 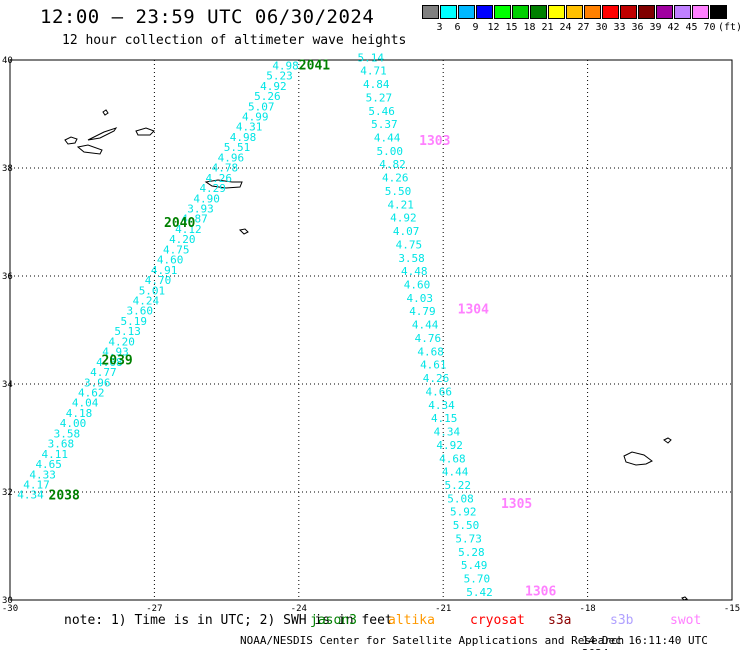 What do you see at coordinates (560, 620) in the screenshot?
I see `legend-item-s3a: s3a` at bounding box center [560, 620].